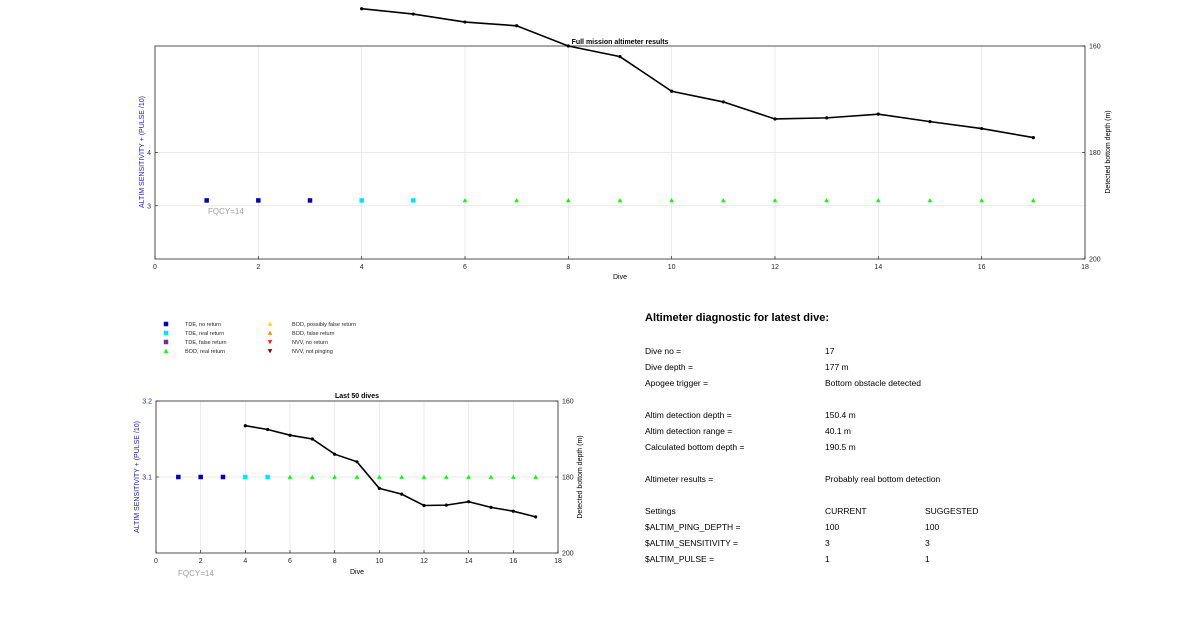 The image size is (1200, 622). Describe the element at coordinates (827, 543) in the screenshot. I see `setting-current: 3` at that location.